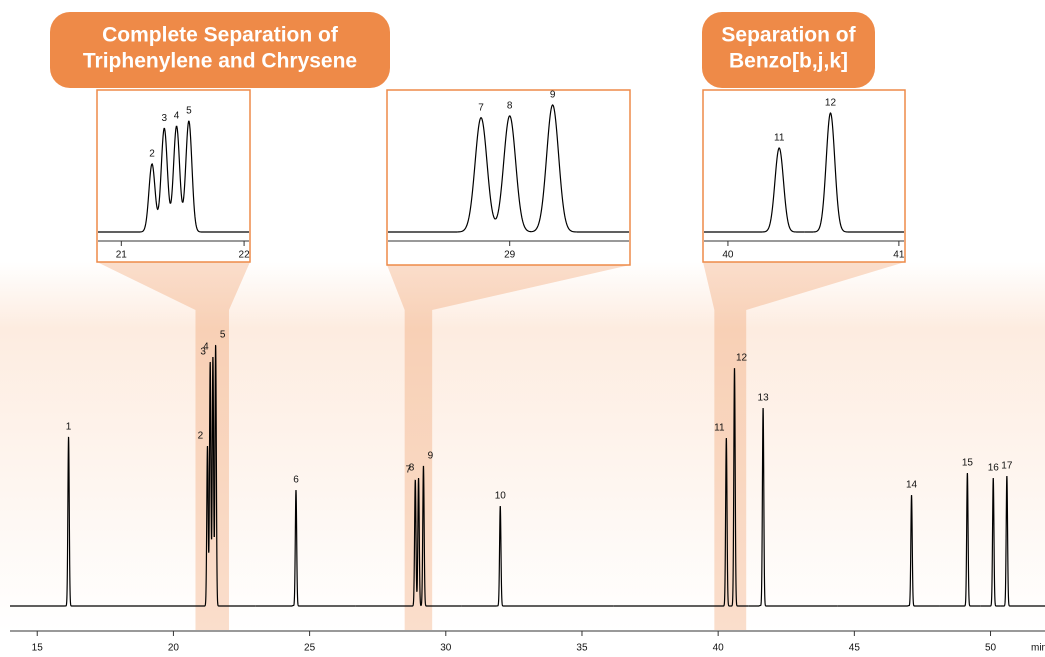 This screenshot has height=657, width=1045. I want to click on x-tick-label: 20, so click(174, 648).